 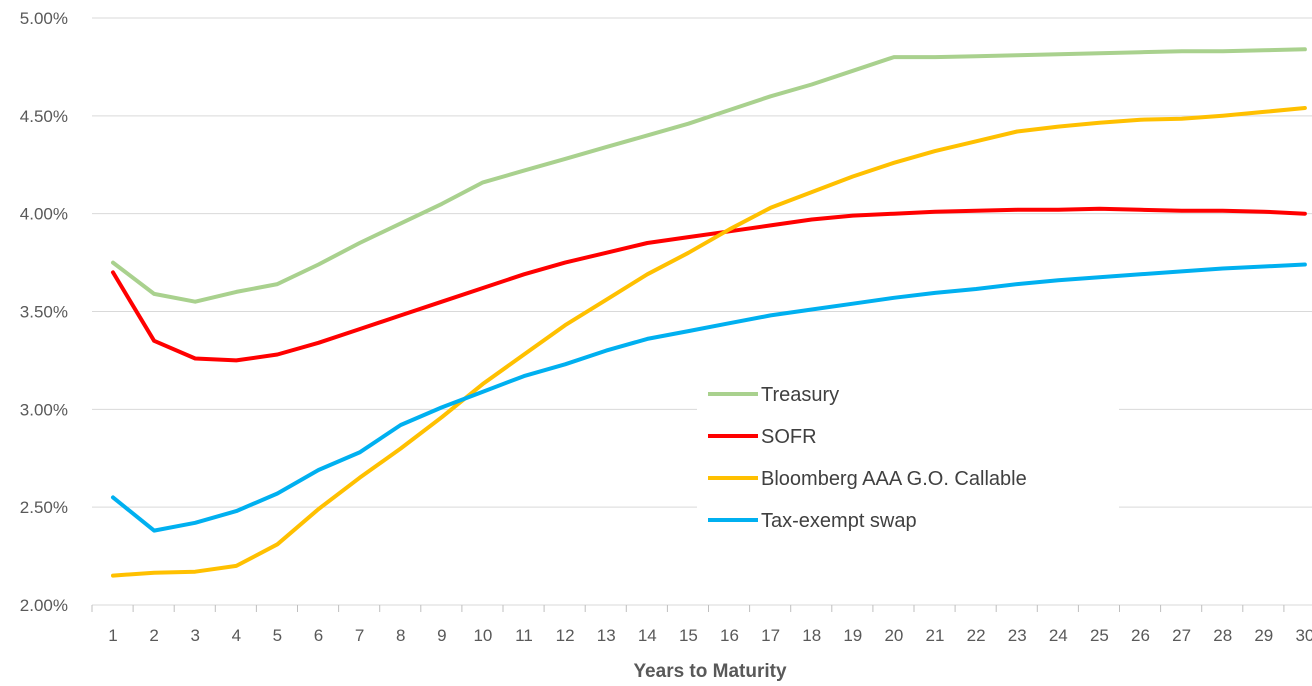 What do you see at coordinates (1181, 635) in the screenshot?
I see `x-tick-label: 27` at bounding box center [1181, 635].